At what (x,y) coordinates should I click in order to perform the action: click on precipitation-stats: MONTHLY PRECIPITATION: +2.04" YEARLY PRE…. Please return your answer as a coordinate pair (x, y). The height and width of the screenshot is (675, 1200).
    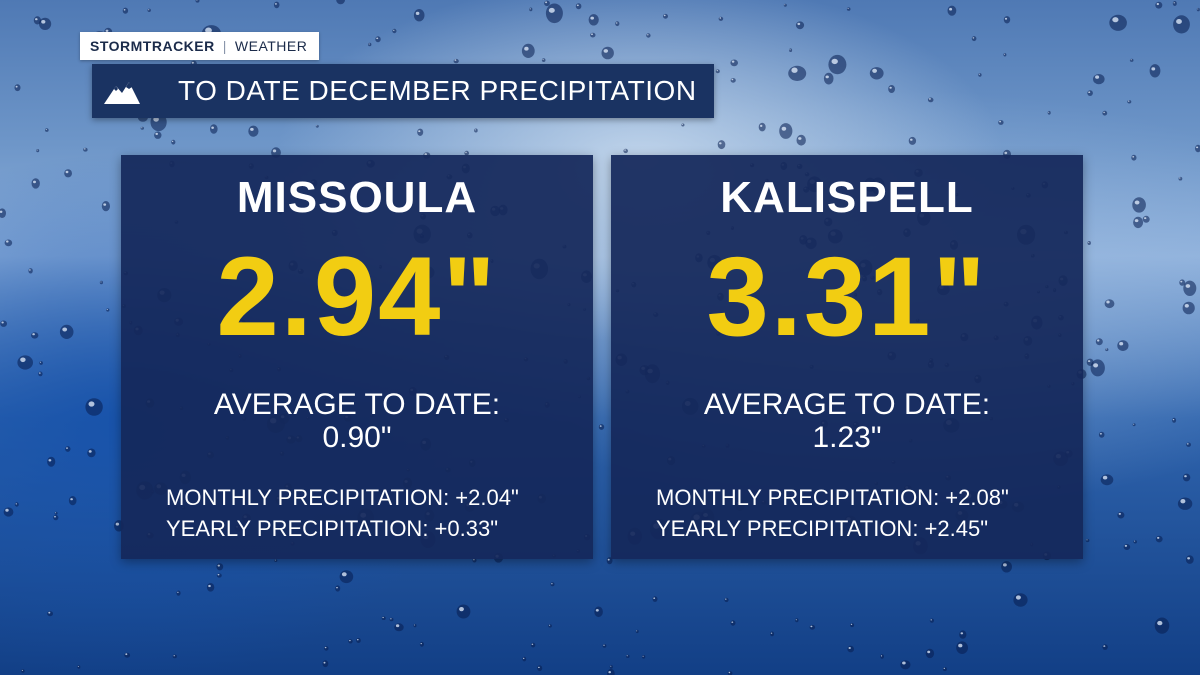
    Looking at the image, I should click on (342, 513).